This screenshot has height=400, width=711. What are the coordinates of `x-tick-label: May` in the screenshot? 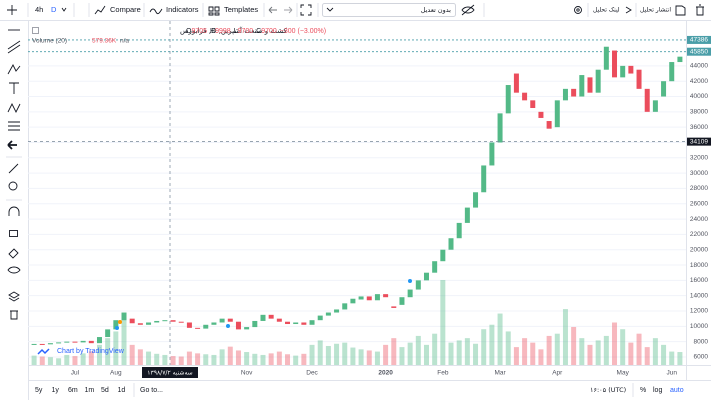 It's located at (623, 373).